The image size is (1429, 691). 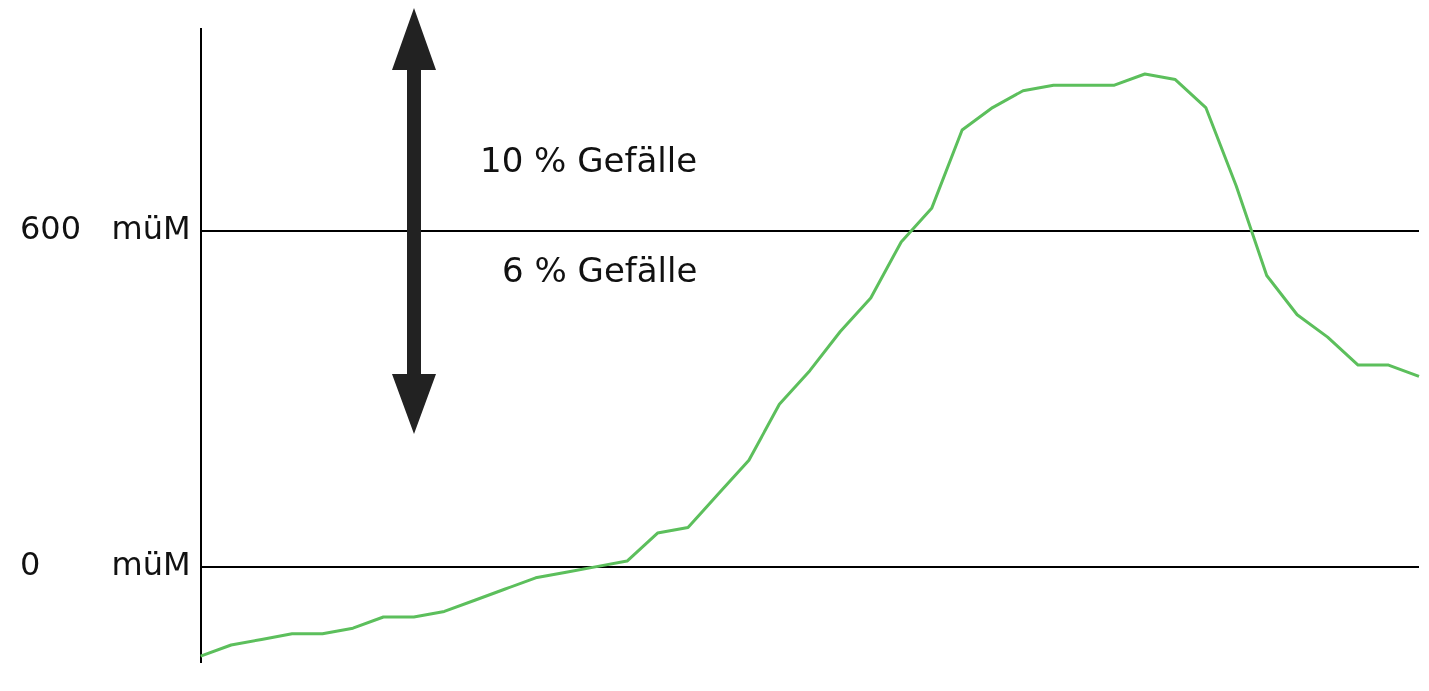 What do you see at coordinates (600, 270) in the screenshot?
I see `annotation: 6 % Gefälle` at bounding box center [600, 270].